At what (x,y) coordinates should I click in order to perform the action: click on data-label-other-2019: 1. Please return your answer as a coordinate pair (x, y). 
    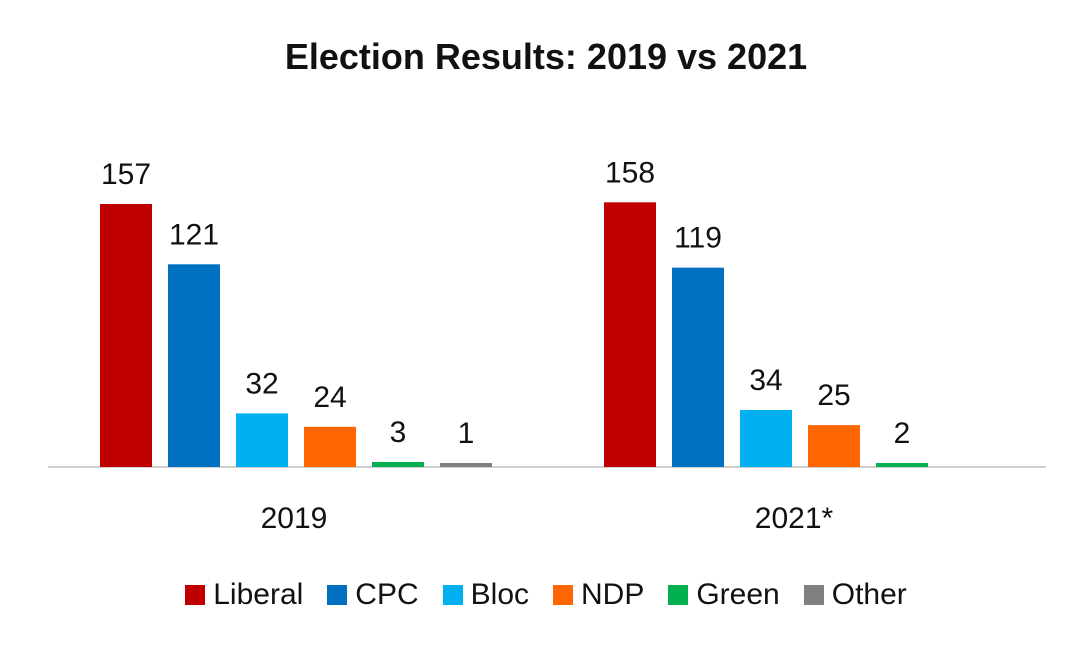
    Looking at the image, I should click on (466, 433).